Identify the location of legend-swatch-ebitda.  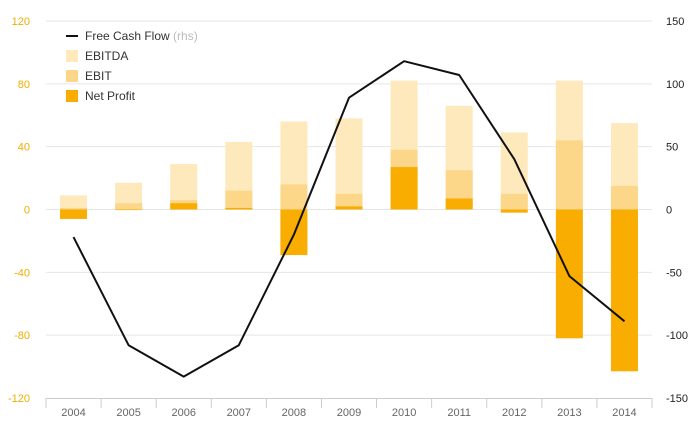
(72, 56).